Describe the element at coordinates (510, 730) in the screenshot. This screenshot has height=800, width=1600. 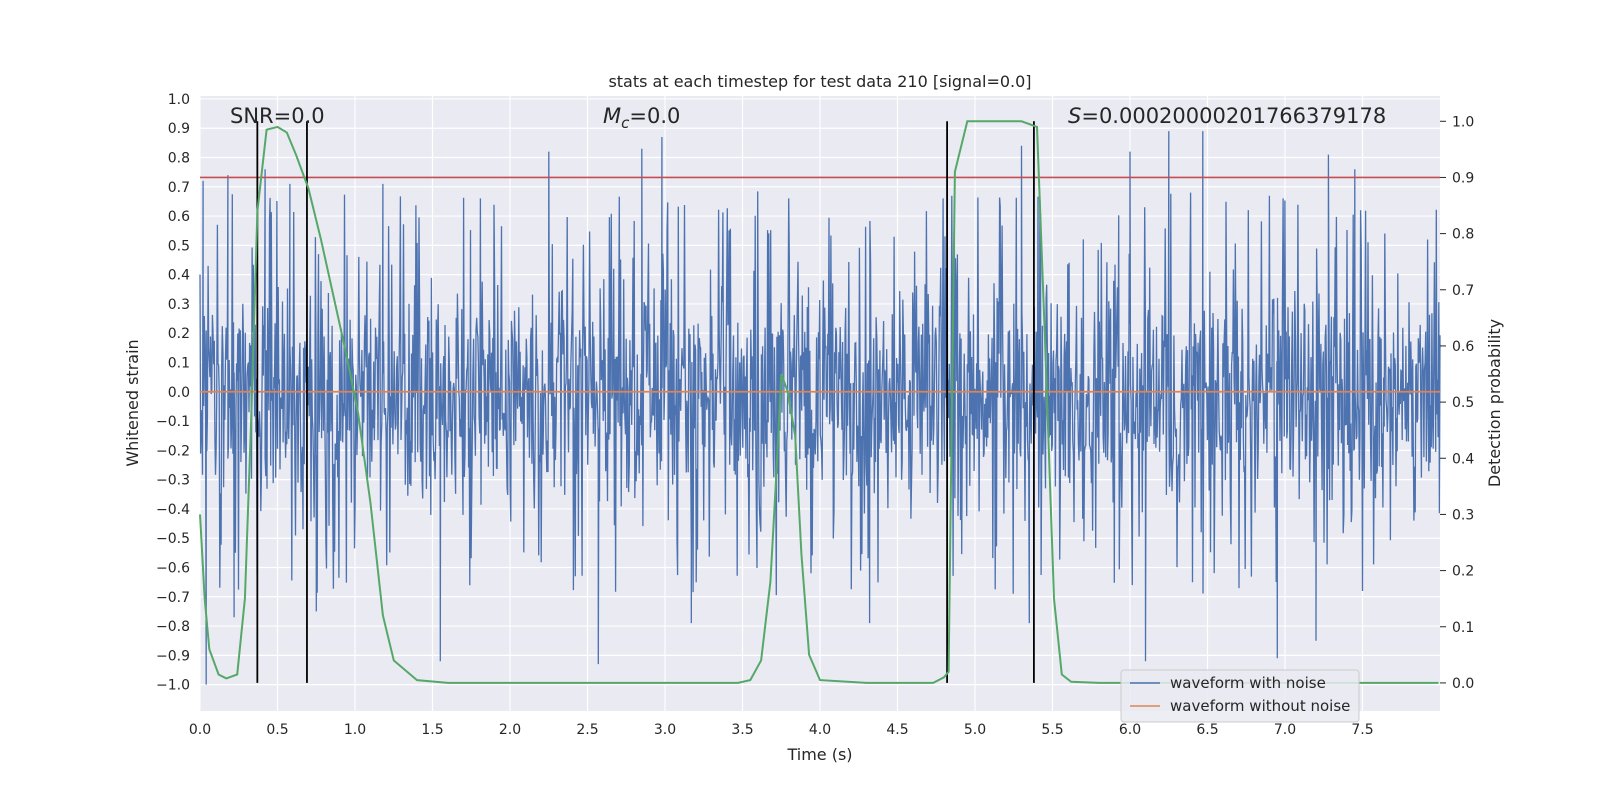
I see `x-tick-label: 2.0` at that location.